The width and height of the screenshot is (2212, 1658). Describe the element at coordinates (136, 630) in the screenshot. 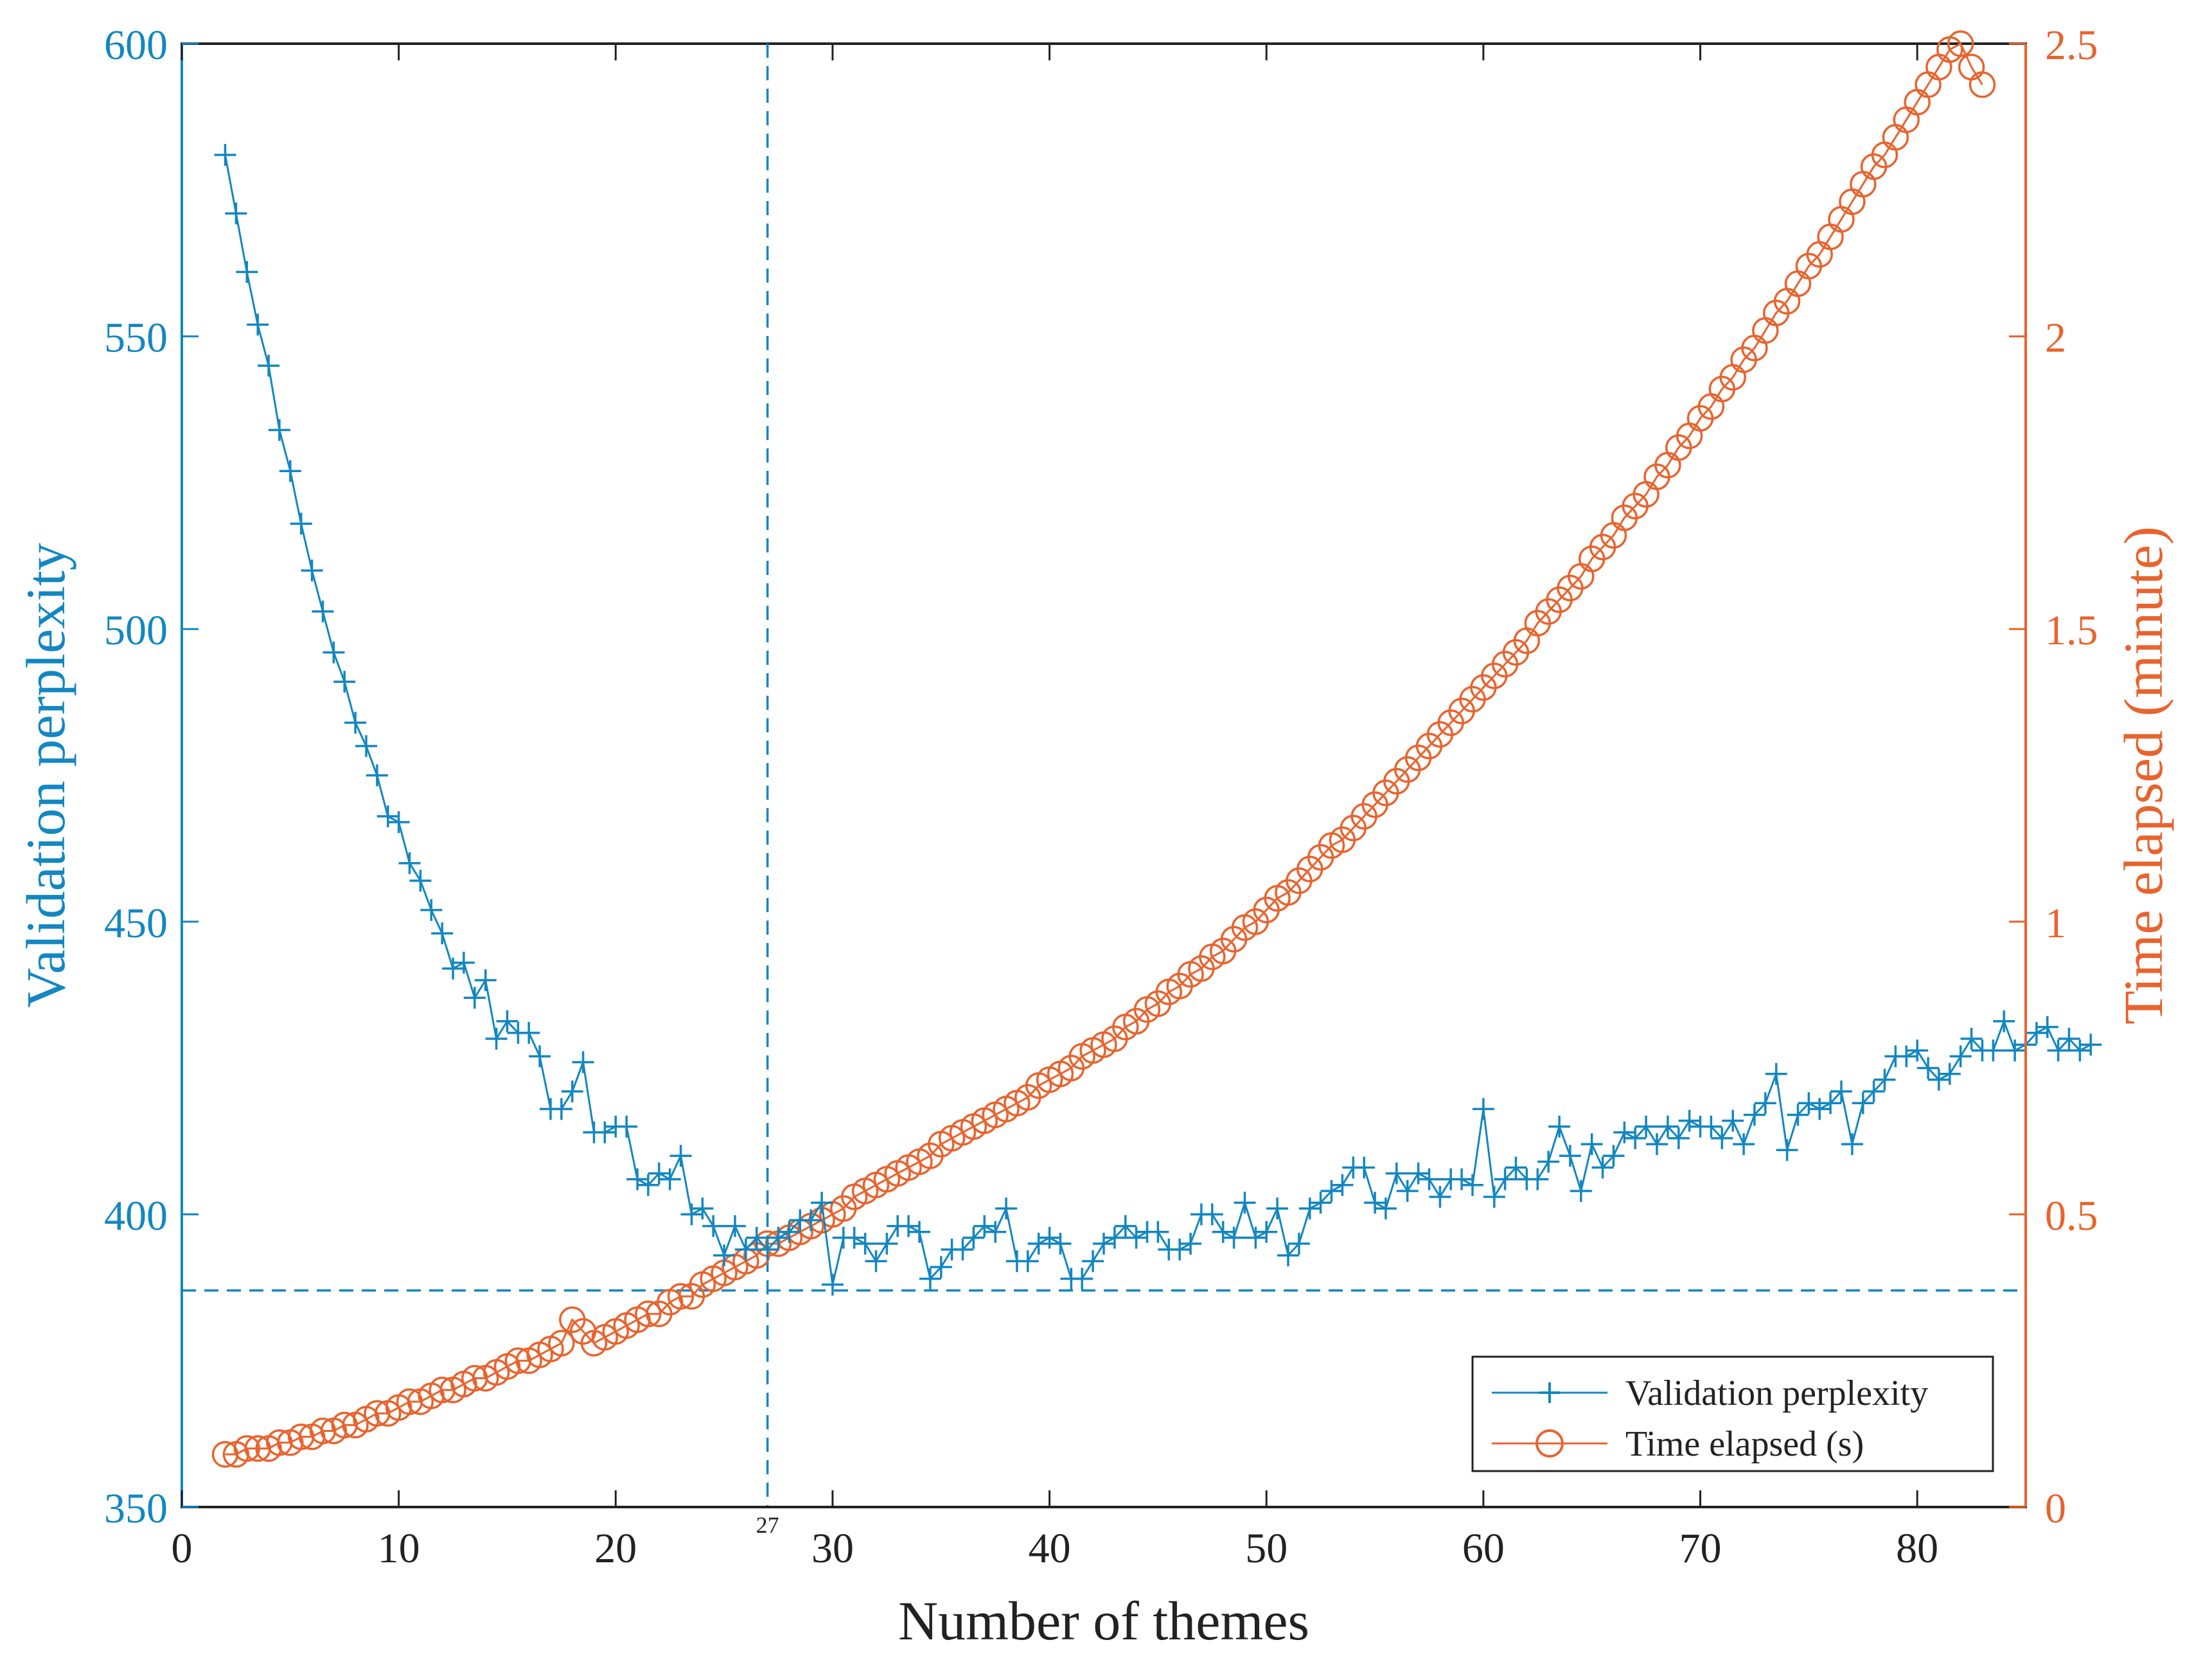

I see `left-tick-label: 500` at that location.